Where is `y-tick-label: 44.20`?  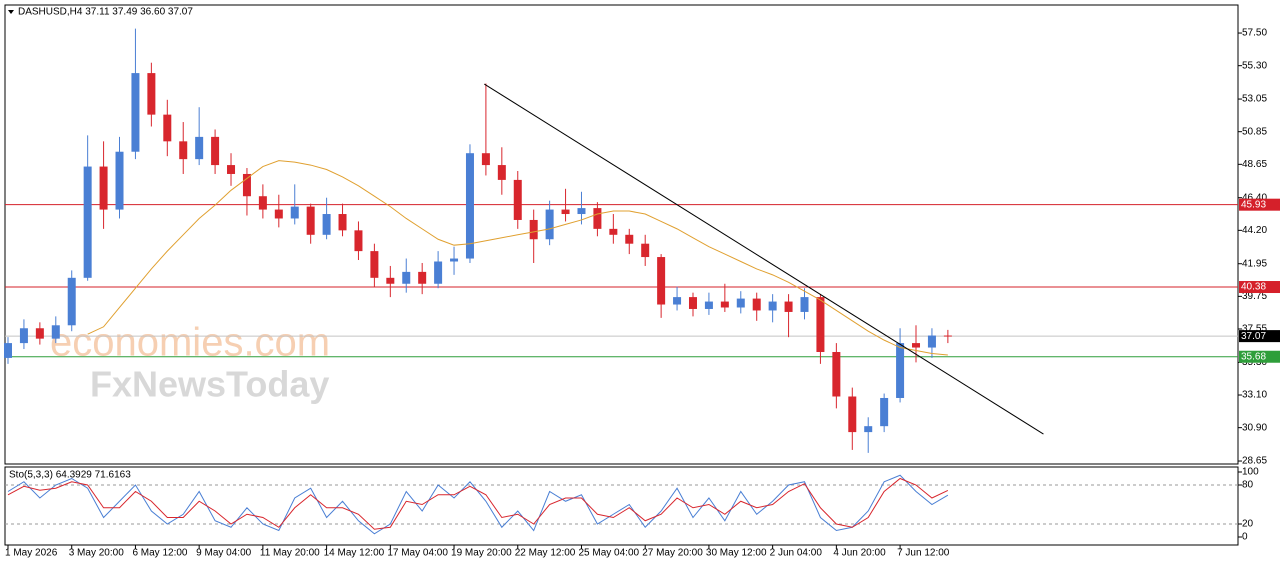 y-tick-label: 44.20 is located at coordinates (1254, 230).